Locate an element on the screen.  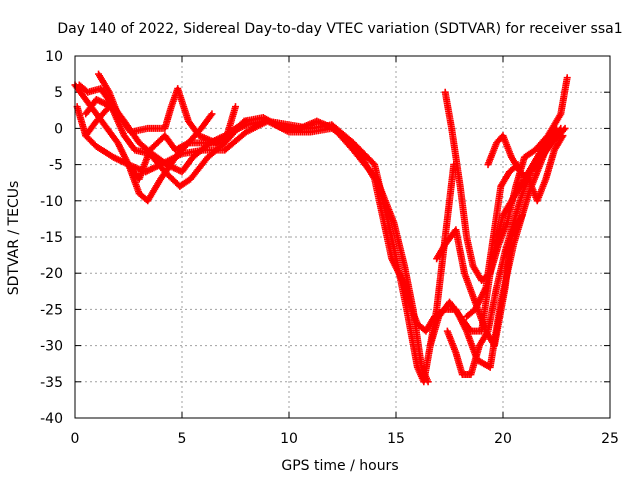
y-tick-label: -20 is located at coordinates (51, 274).